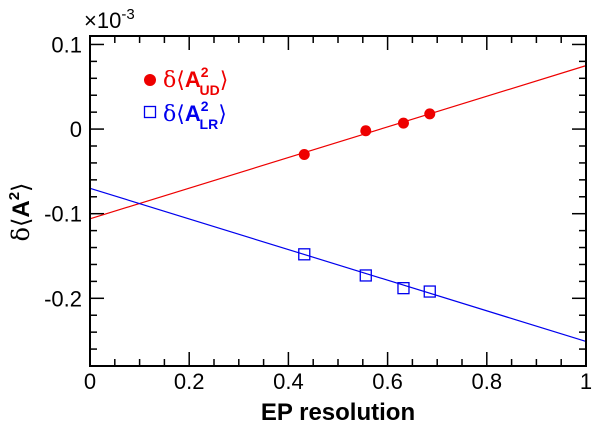 Image resolution: width=600 pixels, height=446 pixels. I want to click on y-tick-label: -0.1, so click(63, 214).